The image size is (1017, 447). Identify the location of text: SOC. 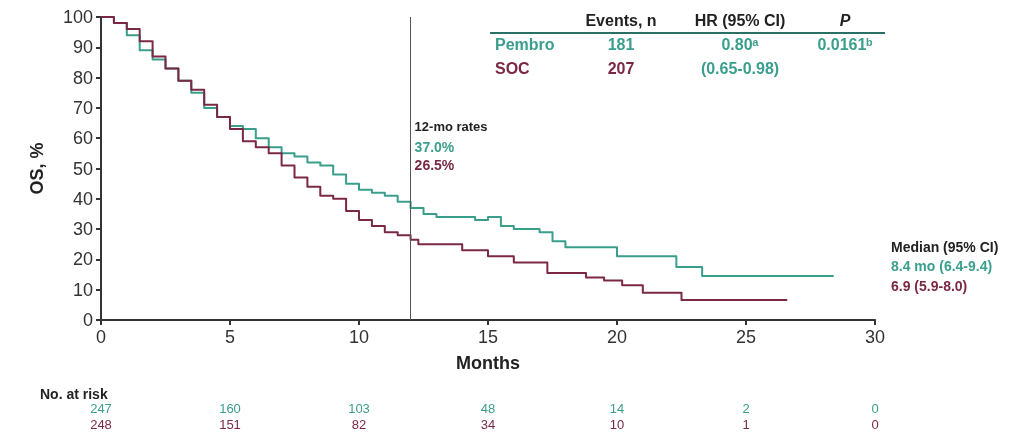
(513, 68).